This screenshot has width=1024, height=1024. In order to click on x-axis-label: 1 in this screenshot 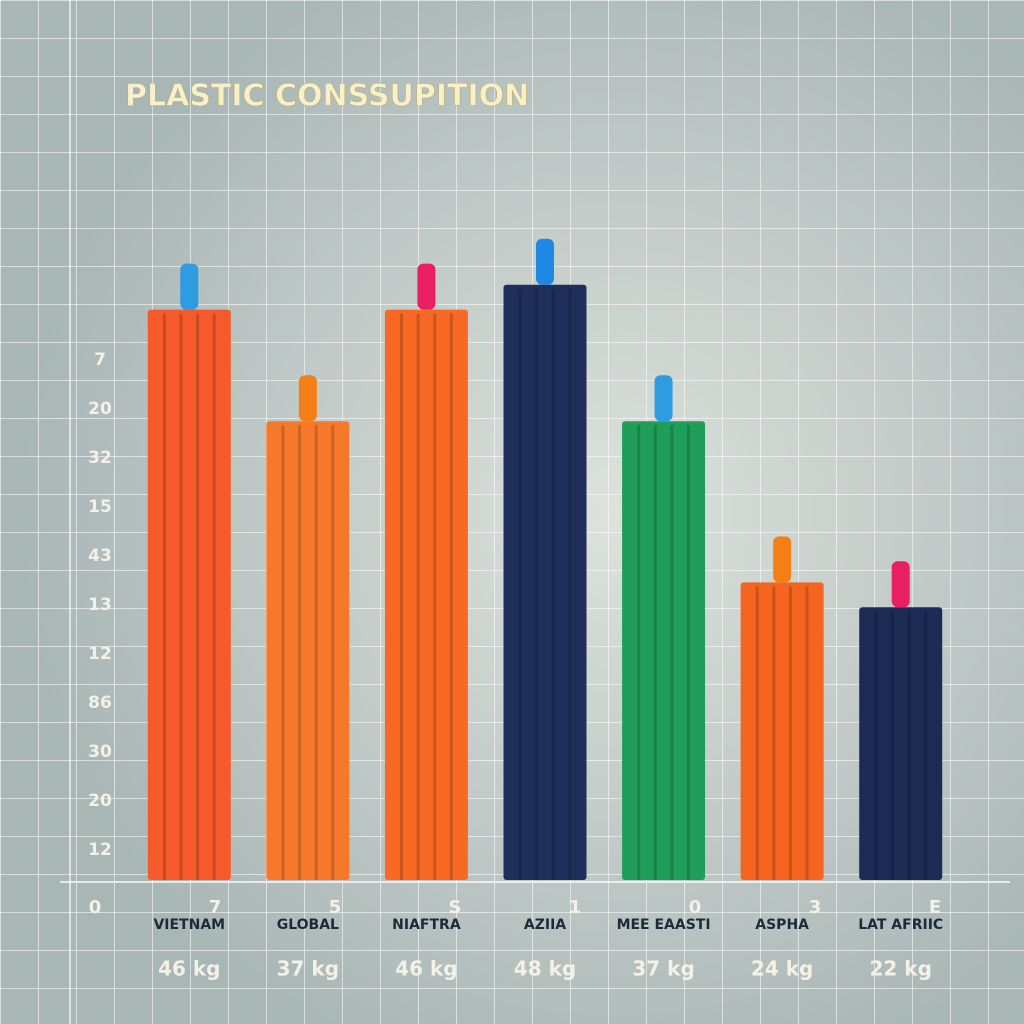, I will do `click(575, 907)`.